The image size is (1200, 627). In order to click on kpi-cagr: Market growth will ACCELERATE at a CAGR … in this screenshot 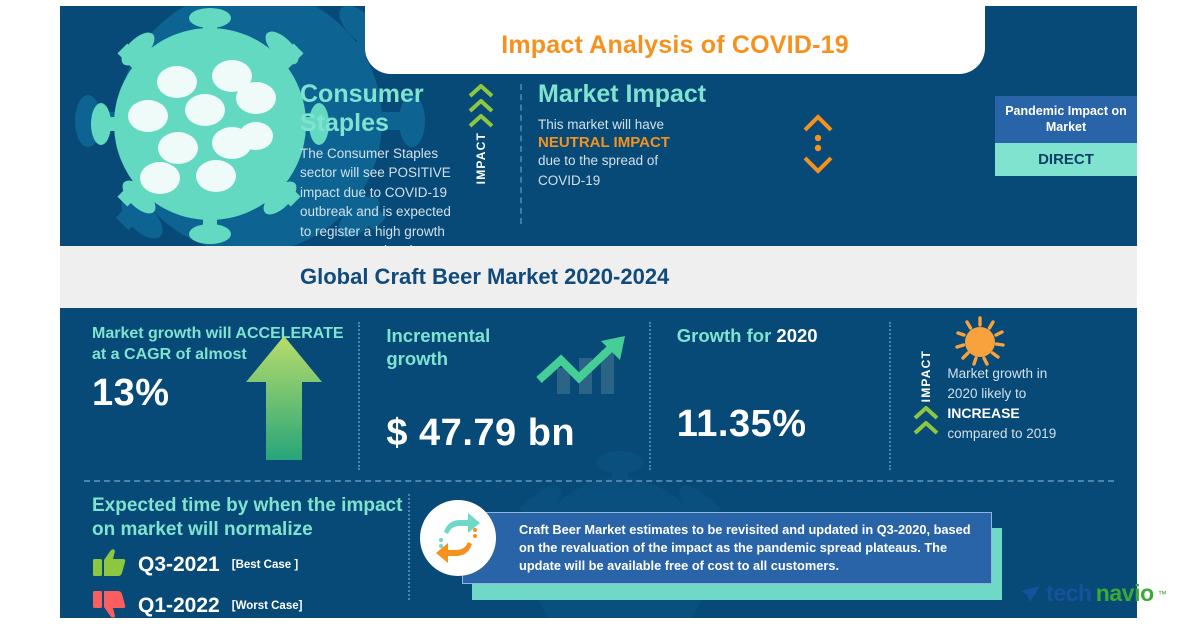, I will do `click(209, 394)`.